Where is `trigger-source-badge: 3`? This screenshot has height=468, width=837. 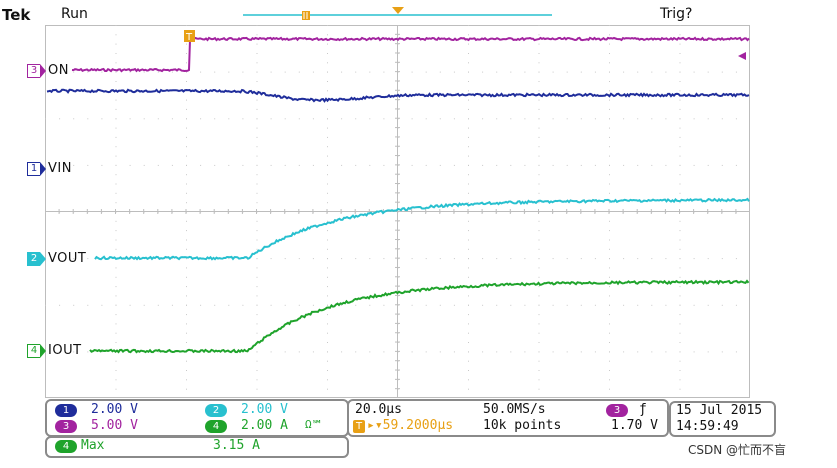
trigger-source-badge: 3 is located at coordinates (617, 410).